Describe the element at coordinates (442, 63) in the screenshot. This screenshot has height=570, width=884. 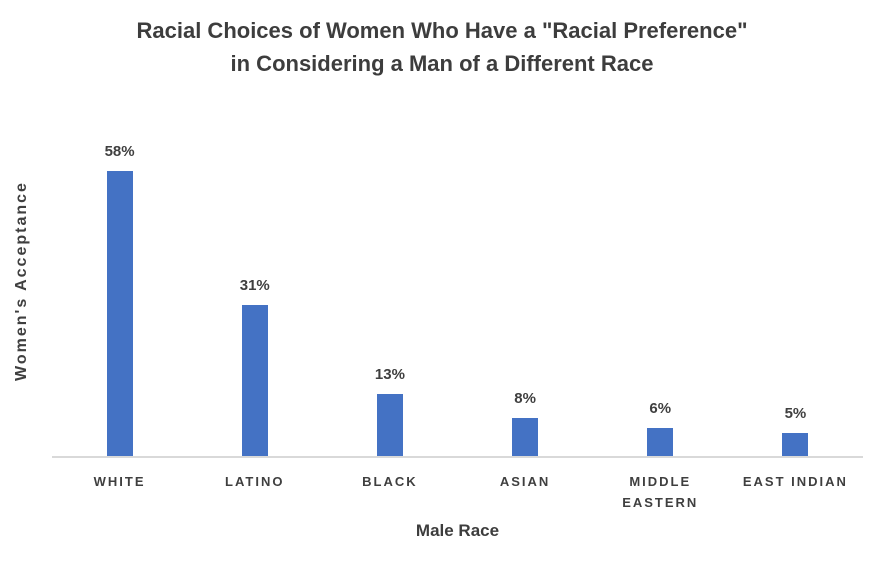
I see `chart-title-line-2: in Considering a Man of a Different Race` at that location.